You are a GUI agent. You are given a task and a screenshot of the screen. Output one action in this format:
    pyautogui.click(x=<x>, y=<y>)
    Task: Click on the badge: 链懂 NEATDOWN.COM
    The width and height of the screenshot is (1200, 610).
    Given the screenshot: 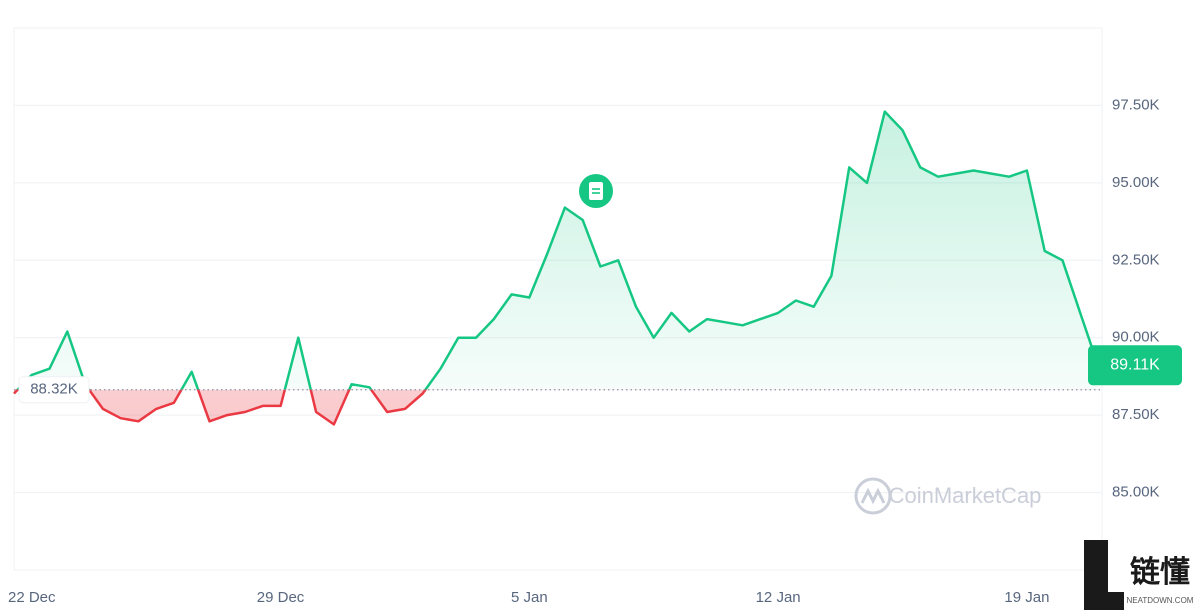 What is the action you would take?
    pyautogui.click(x=1139, y=575)
    